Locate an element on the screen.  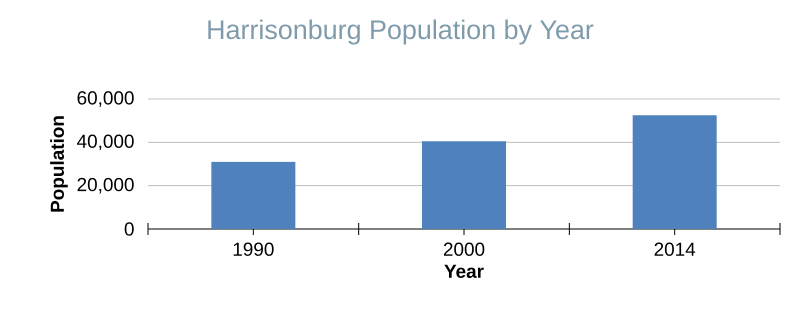
x-tick-label: 2000 is located at coordinates (464, 249).